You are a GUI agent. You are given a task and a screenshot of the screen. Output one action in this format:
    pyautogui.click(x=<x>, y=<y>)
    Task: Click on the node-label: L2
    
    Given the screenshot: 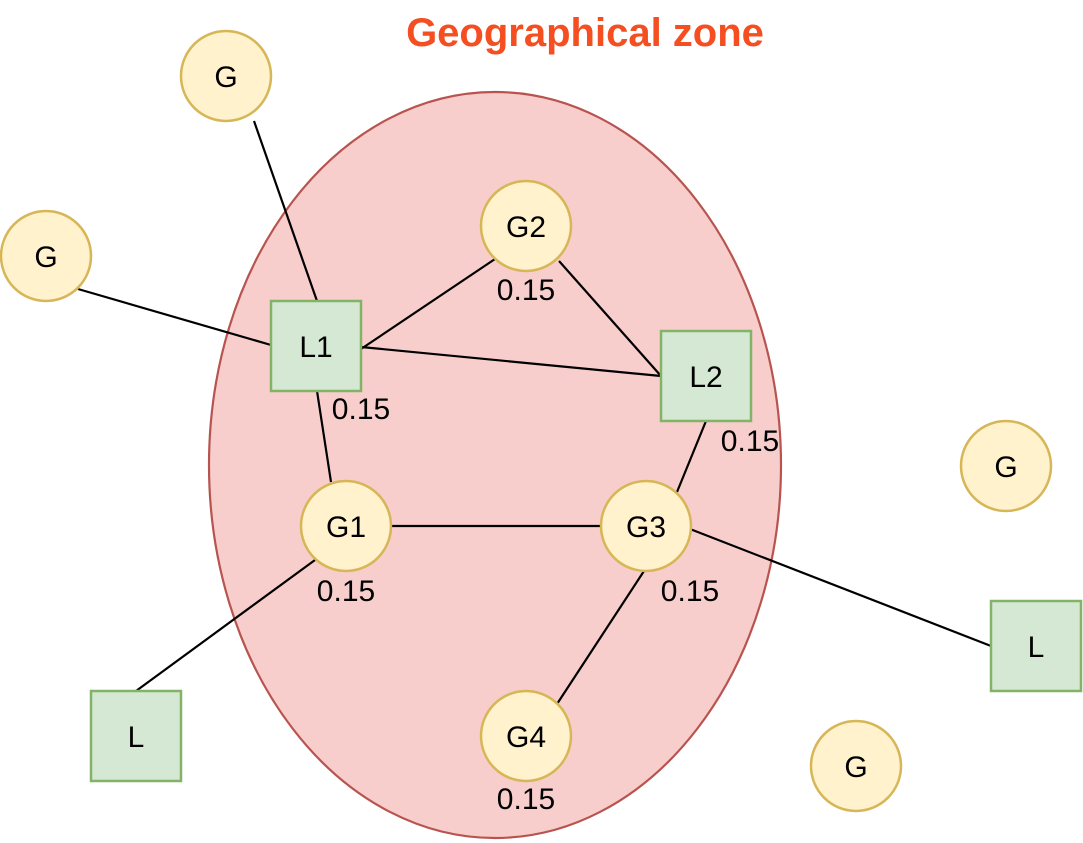 What is the action you would take?
    pyautogui.click(x=705, y=377)
    